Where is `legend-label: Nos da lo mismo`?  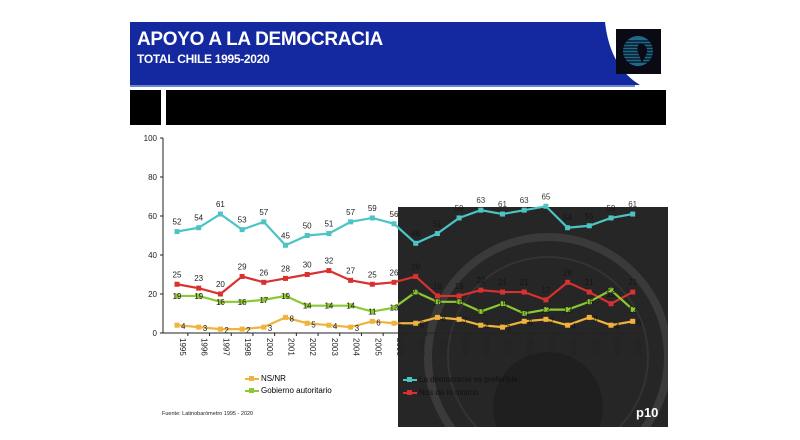 legend-label: Nos da lo mismo is located at coordinates (449, 392).